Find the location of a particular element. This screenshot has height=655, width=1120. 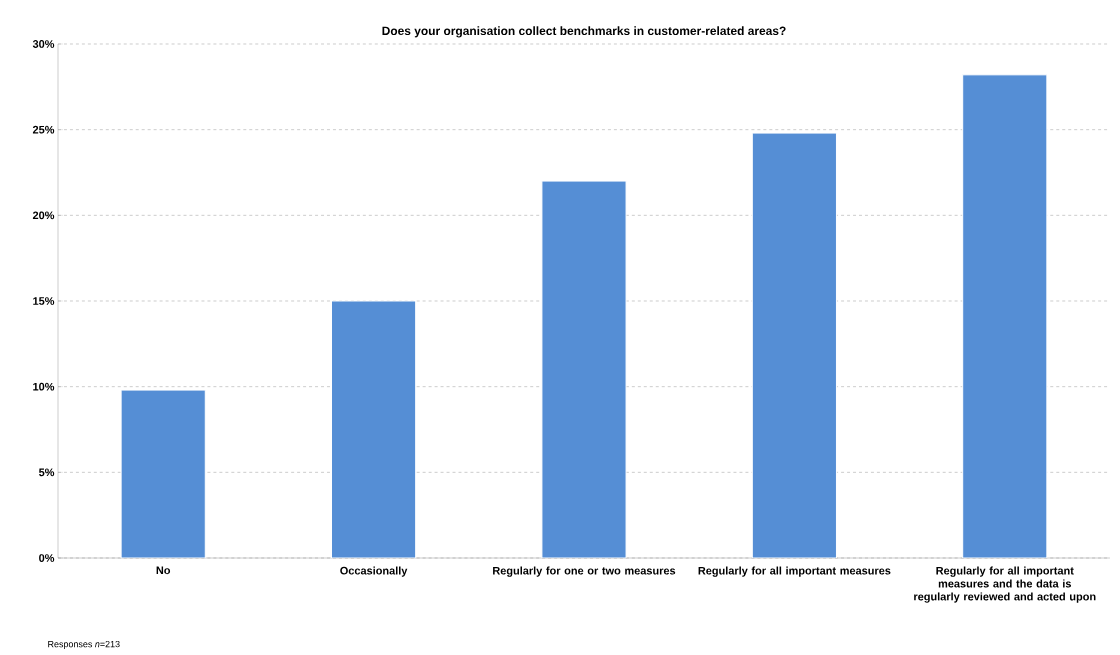

y-tick-label: 15% is located at coordinates (44, 301).